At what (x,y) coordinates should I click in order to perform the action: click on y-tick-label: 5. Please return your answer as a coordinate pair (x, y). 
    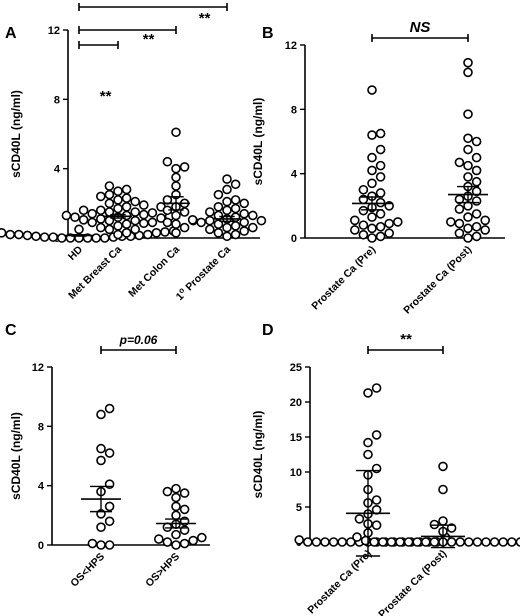
    Looking at the image, I should click on (299, 508).